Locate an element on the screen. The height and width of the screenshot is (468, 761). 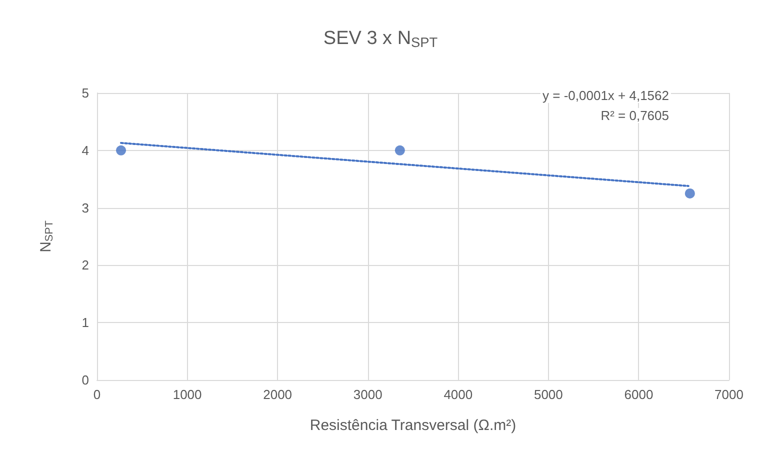
y-tick-label: 0 is located at coordinates (85, 380).